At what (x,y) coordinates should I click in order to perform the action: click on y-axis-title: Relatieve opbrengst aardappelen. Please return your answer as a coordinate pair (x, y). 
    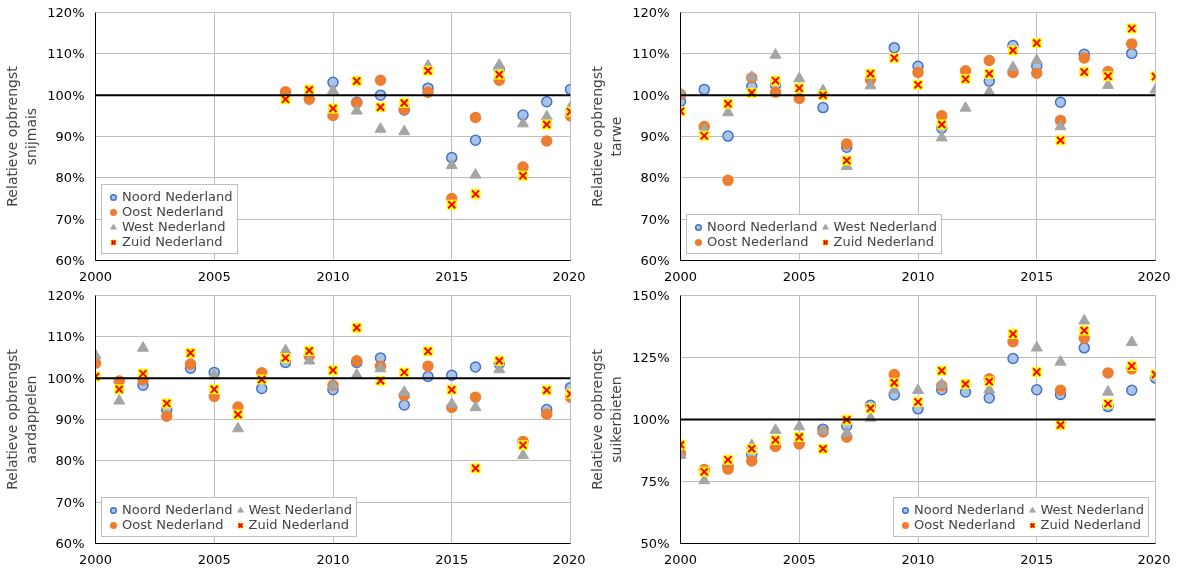
    Looking at the image, I should click on (22, 419).